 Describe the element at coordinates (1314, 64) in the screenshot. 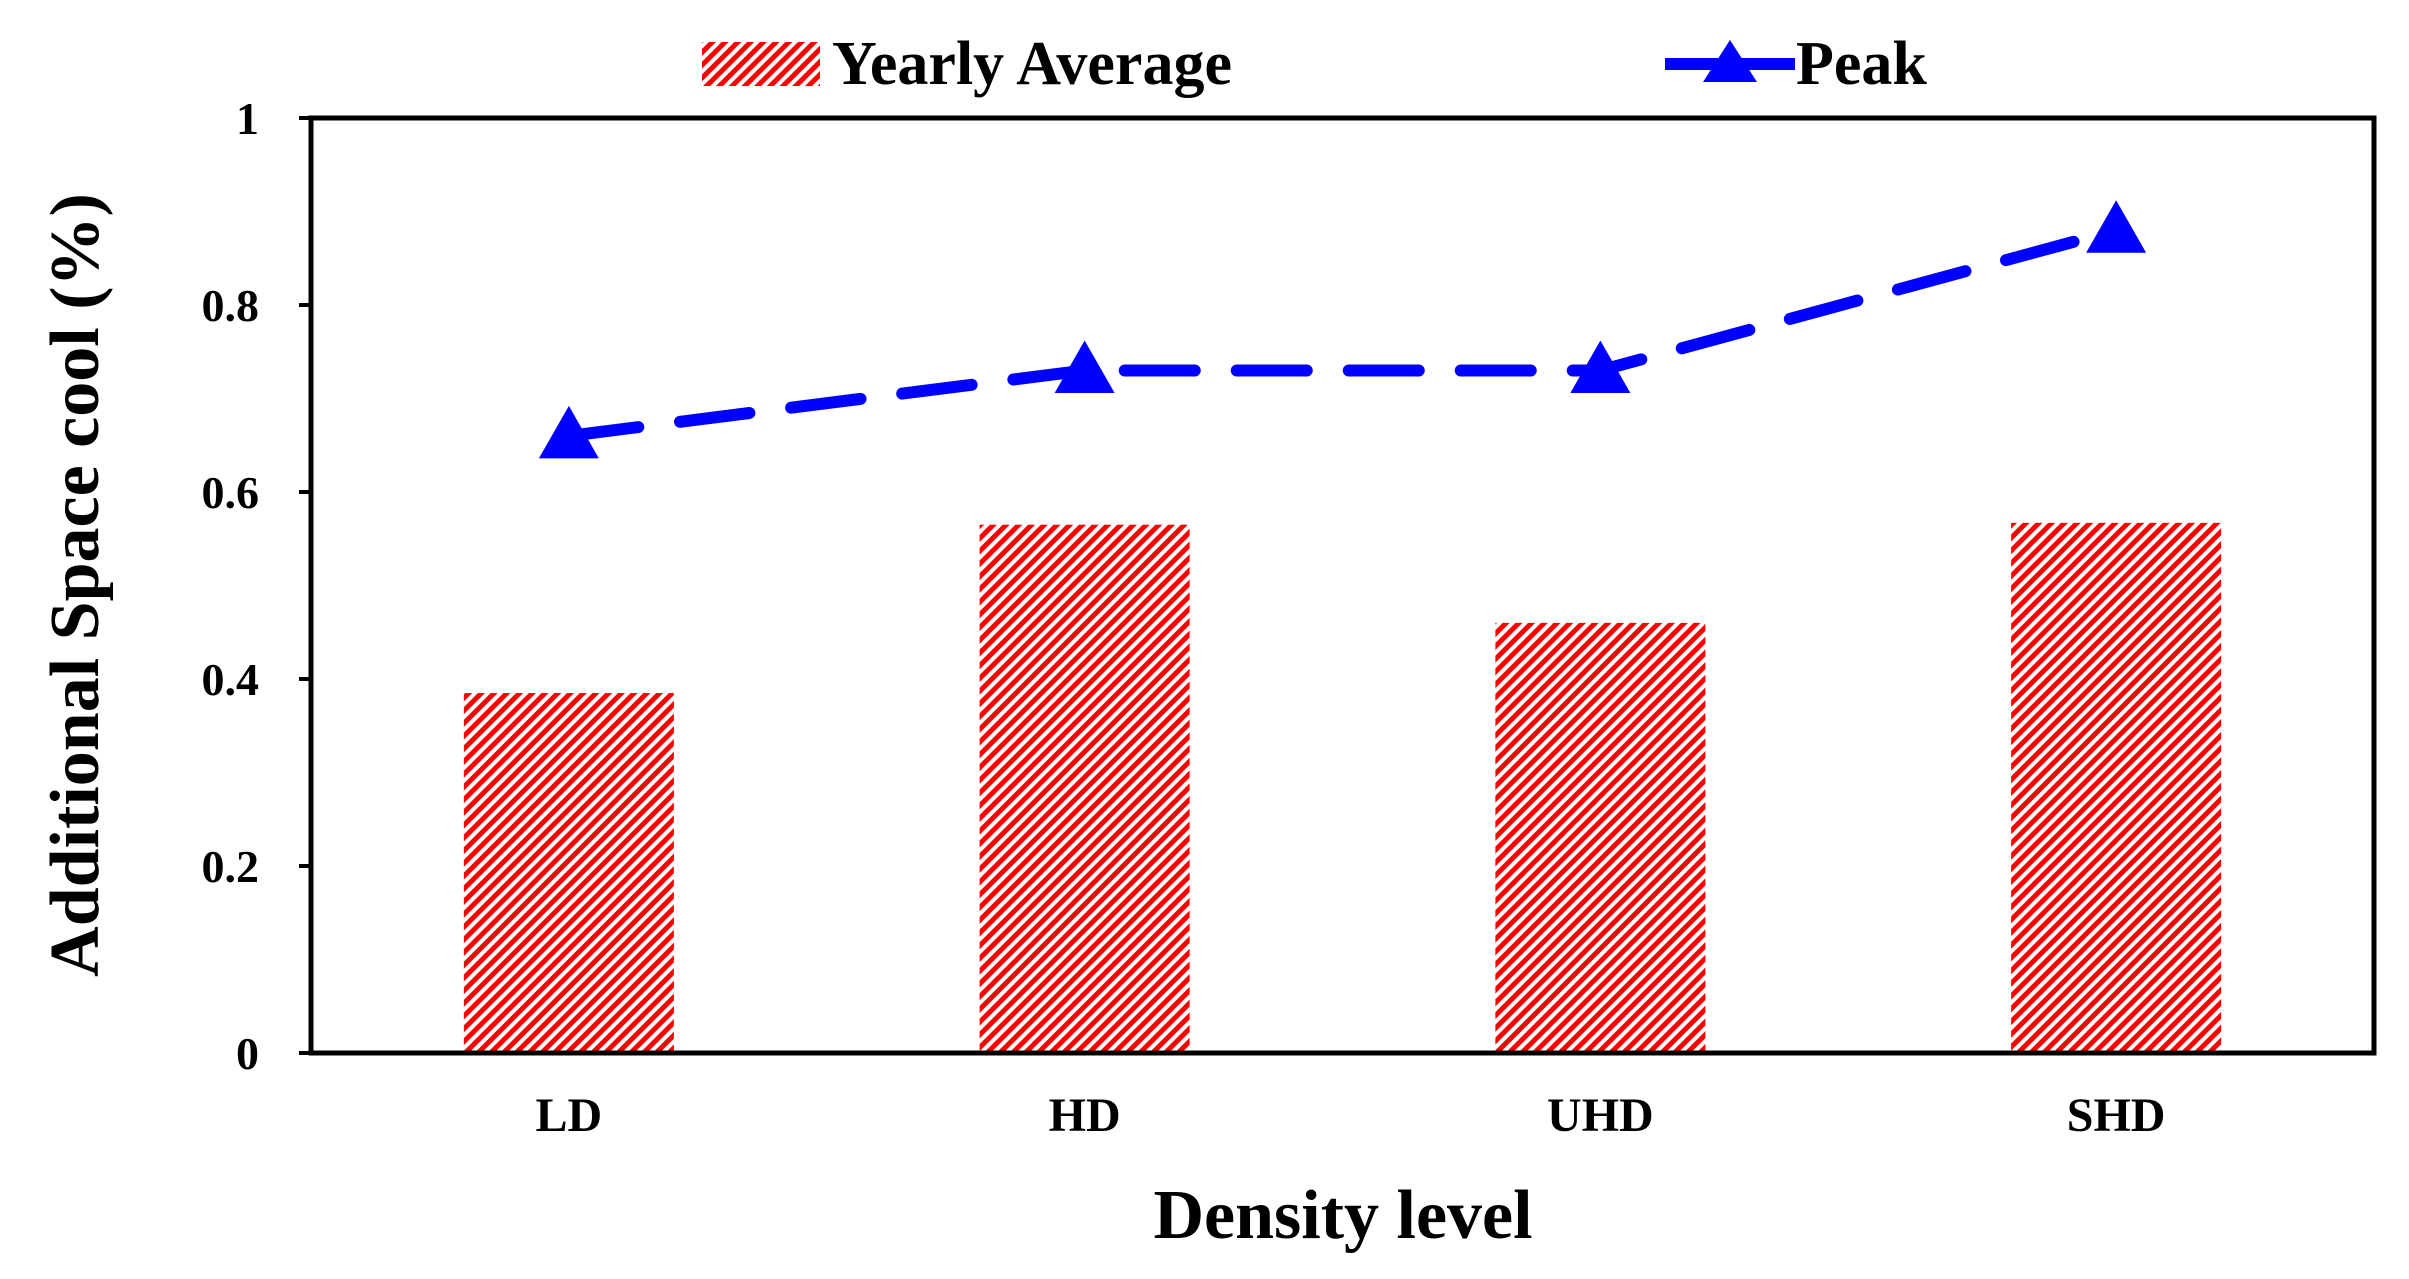

I see `legend: Yearly Average Peak` at that location.